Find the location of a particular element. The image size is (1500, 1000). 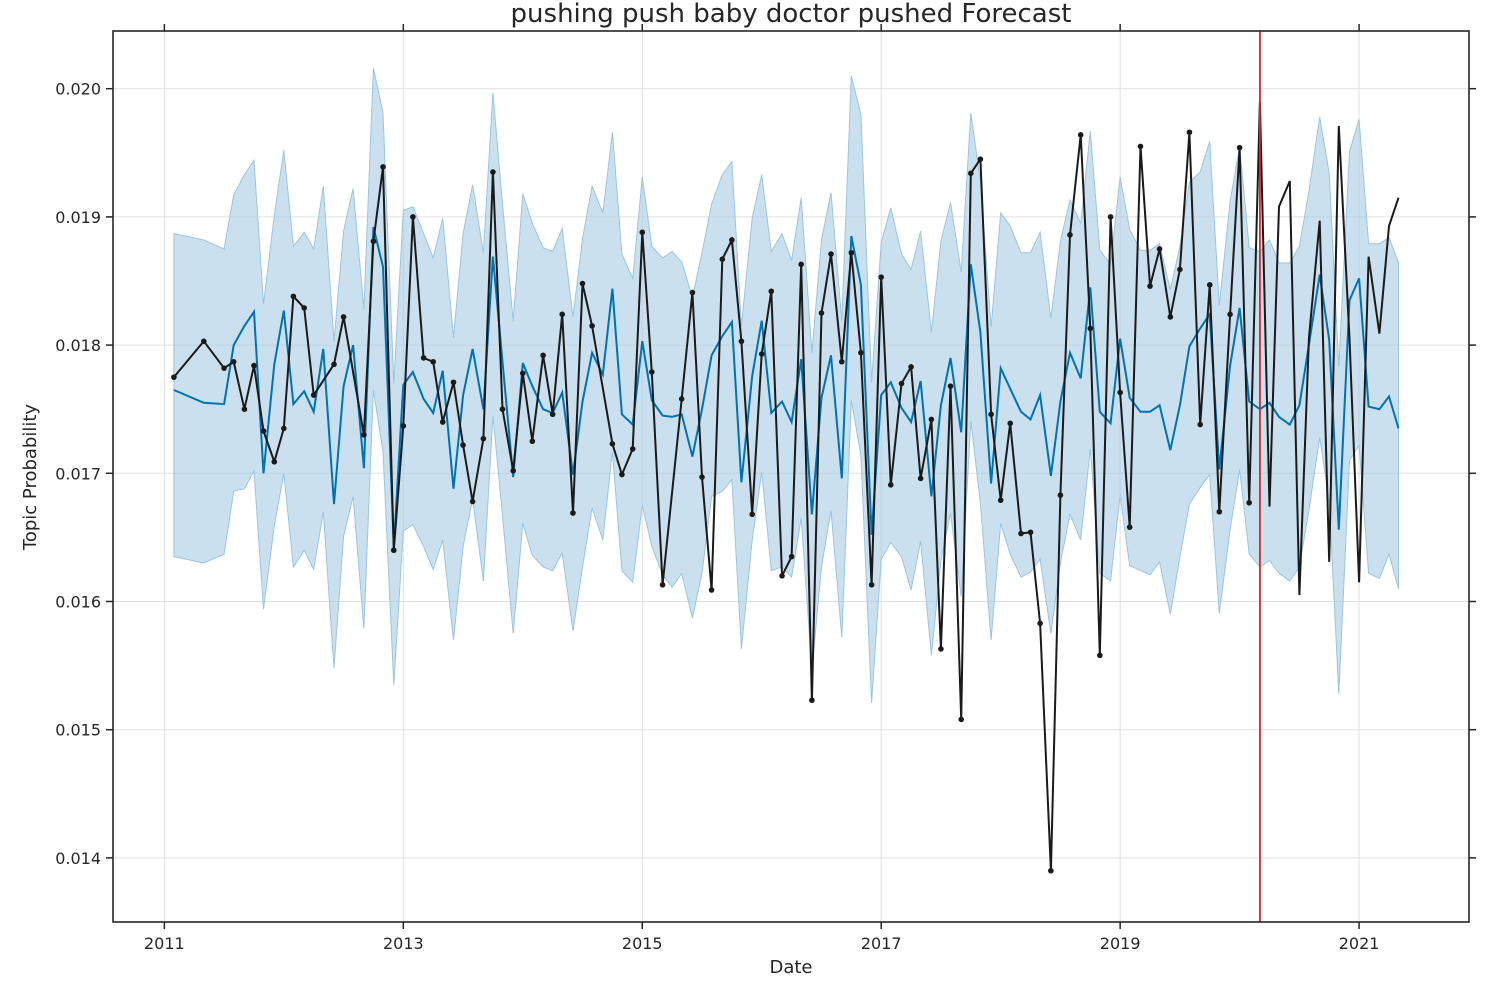

y-tick-label: 0.017 is located at coordinates (78, 473).